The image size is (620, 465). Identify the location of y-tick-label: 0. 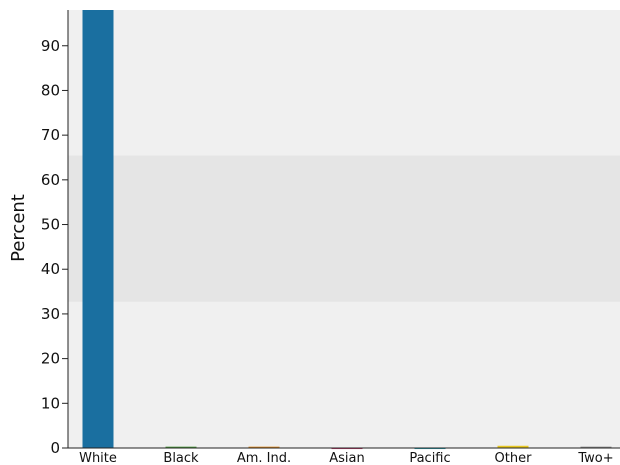
(55, 448).